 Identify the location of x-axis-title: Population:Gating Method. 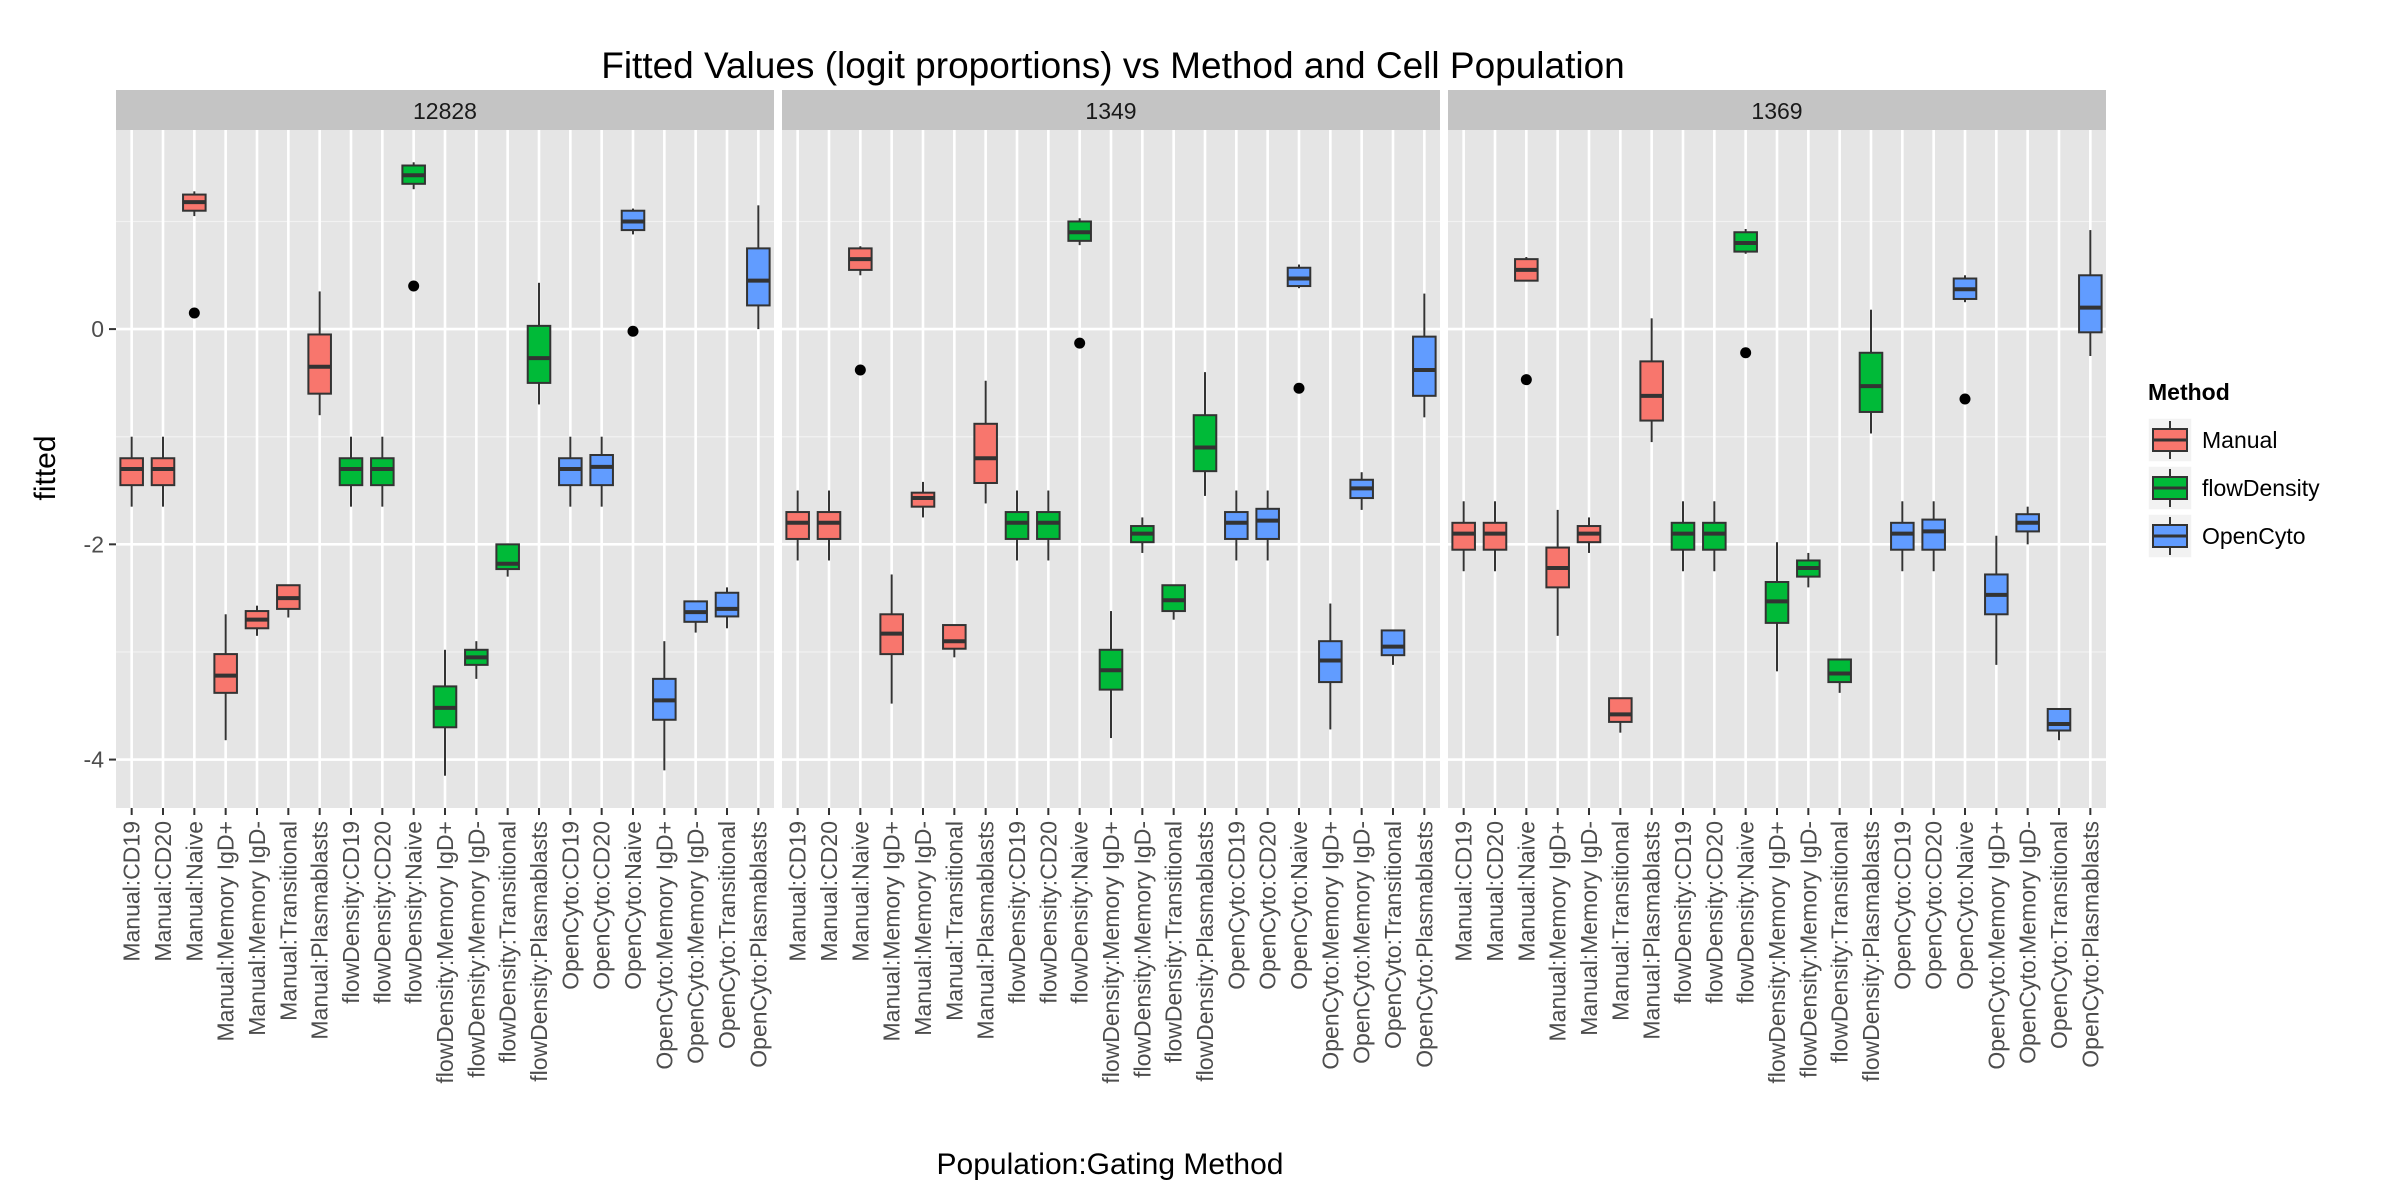
(1110, 1164).